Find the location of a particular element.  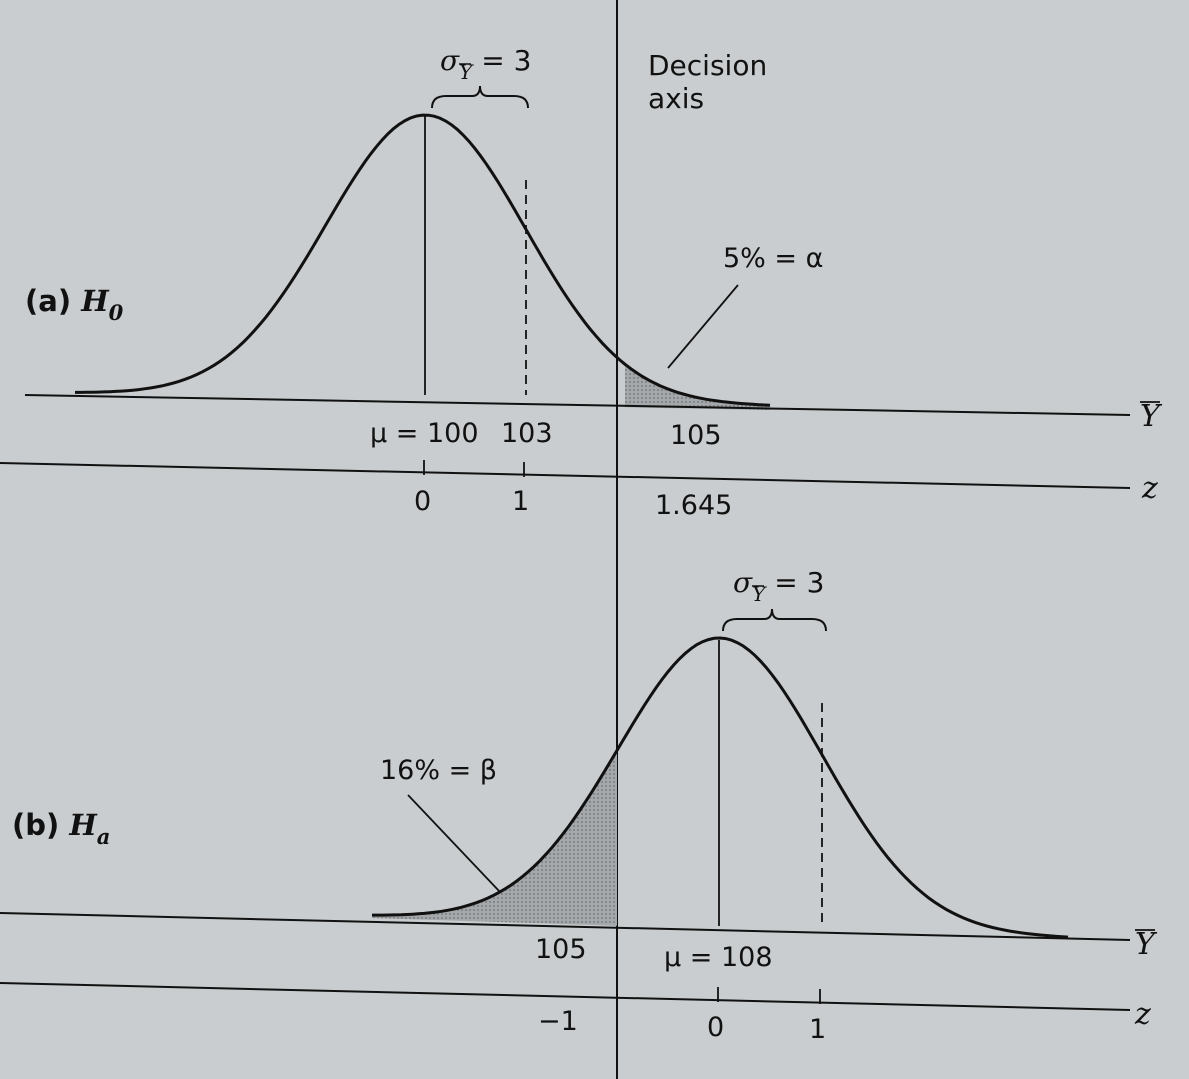

z-axis-b is located at coordinates (565, 996).